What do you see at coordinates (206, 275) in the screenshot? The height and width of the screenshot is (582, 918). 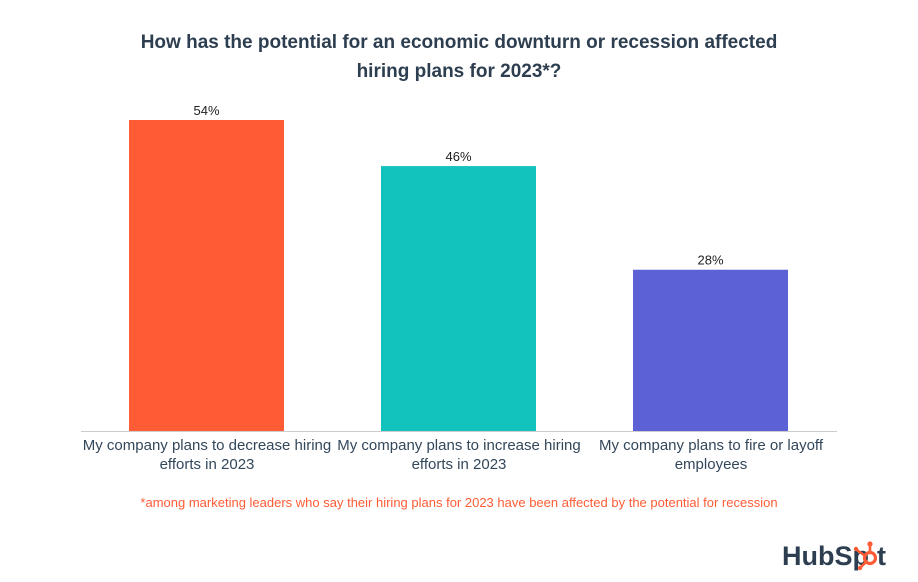 I see `bar-decrease` at bounding box center [206, 275].